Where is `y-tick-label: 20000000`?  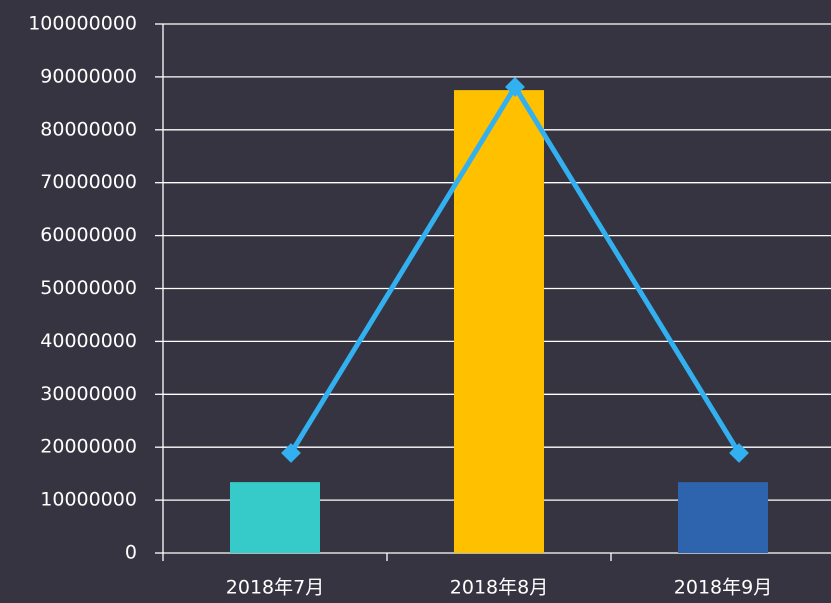 y-tick-label: 20000000 is located at coordinates (88, 447).